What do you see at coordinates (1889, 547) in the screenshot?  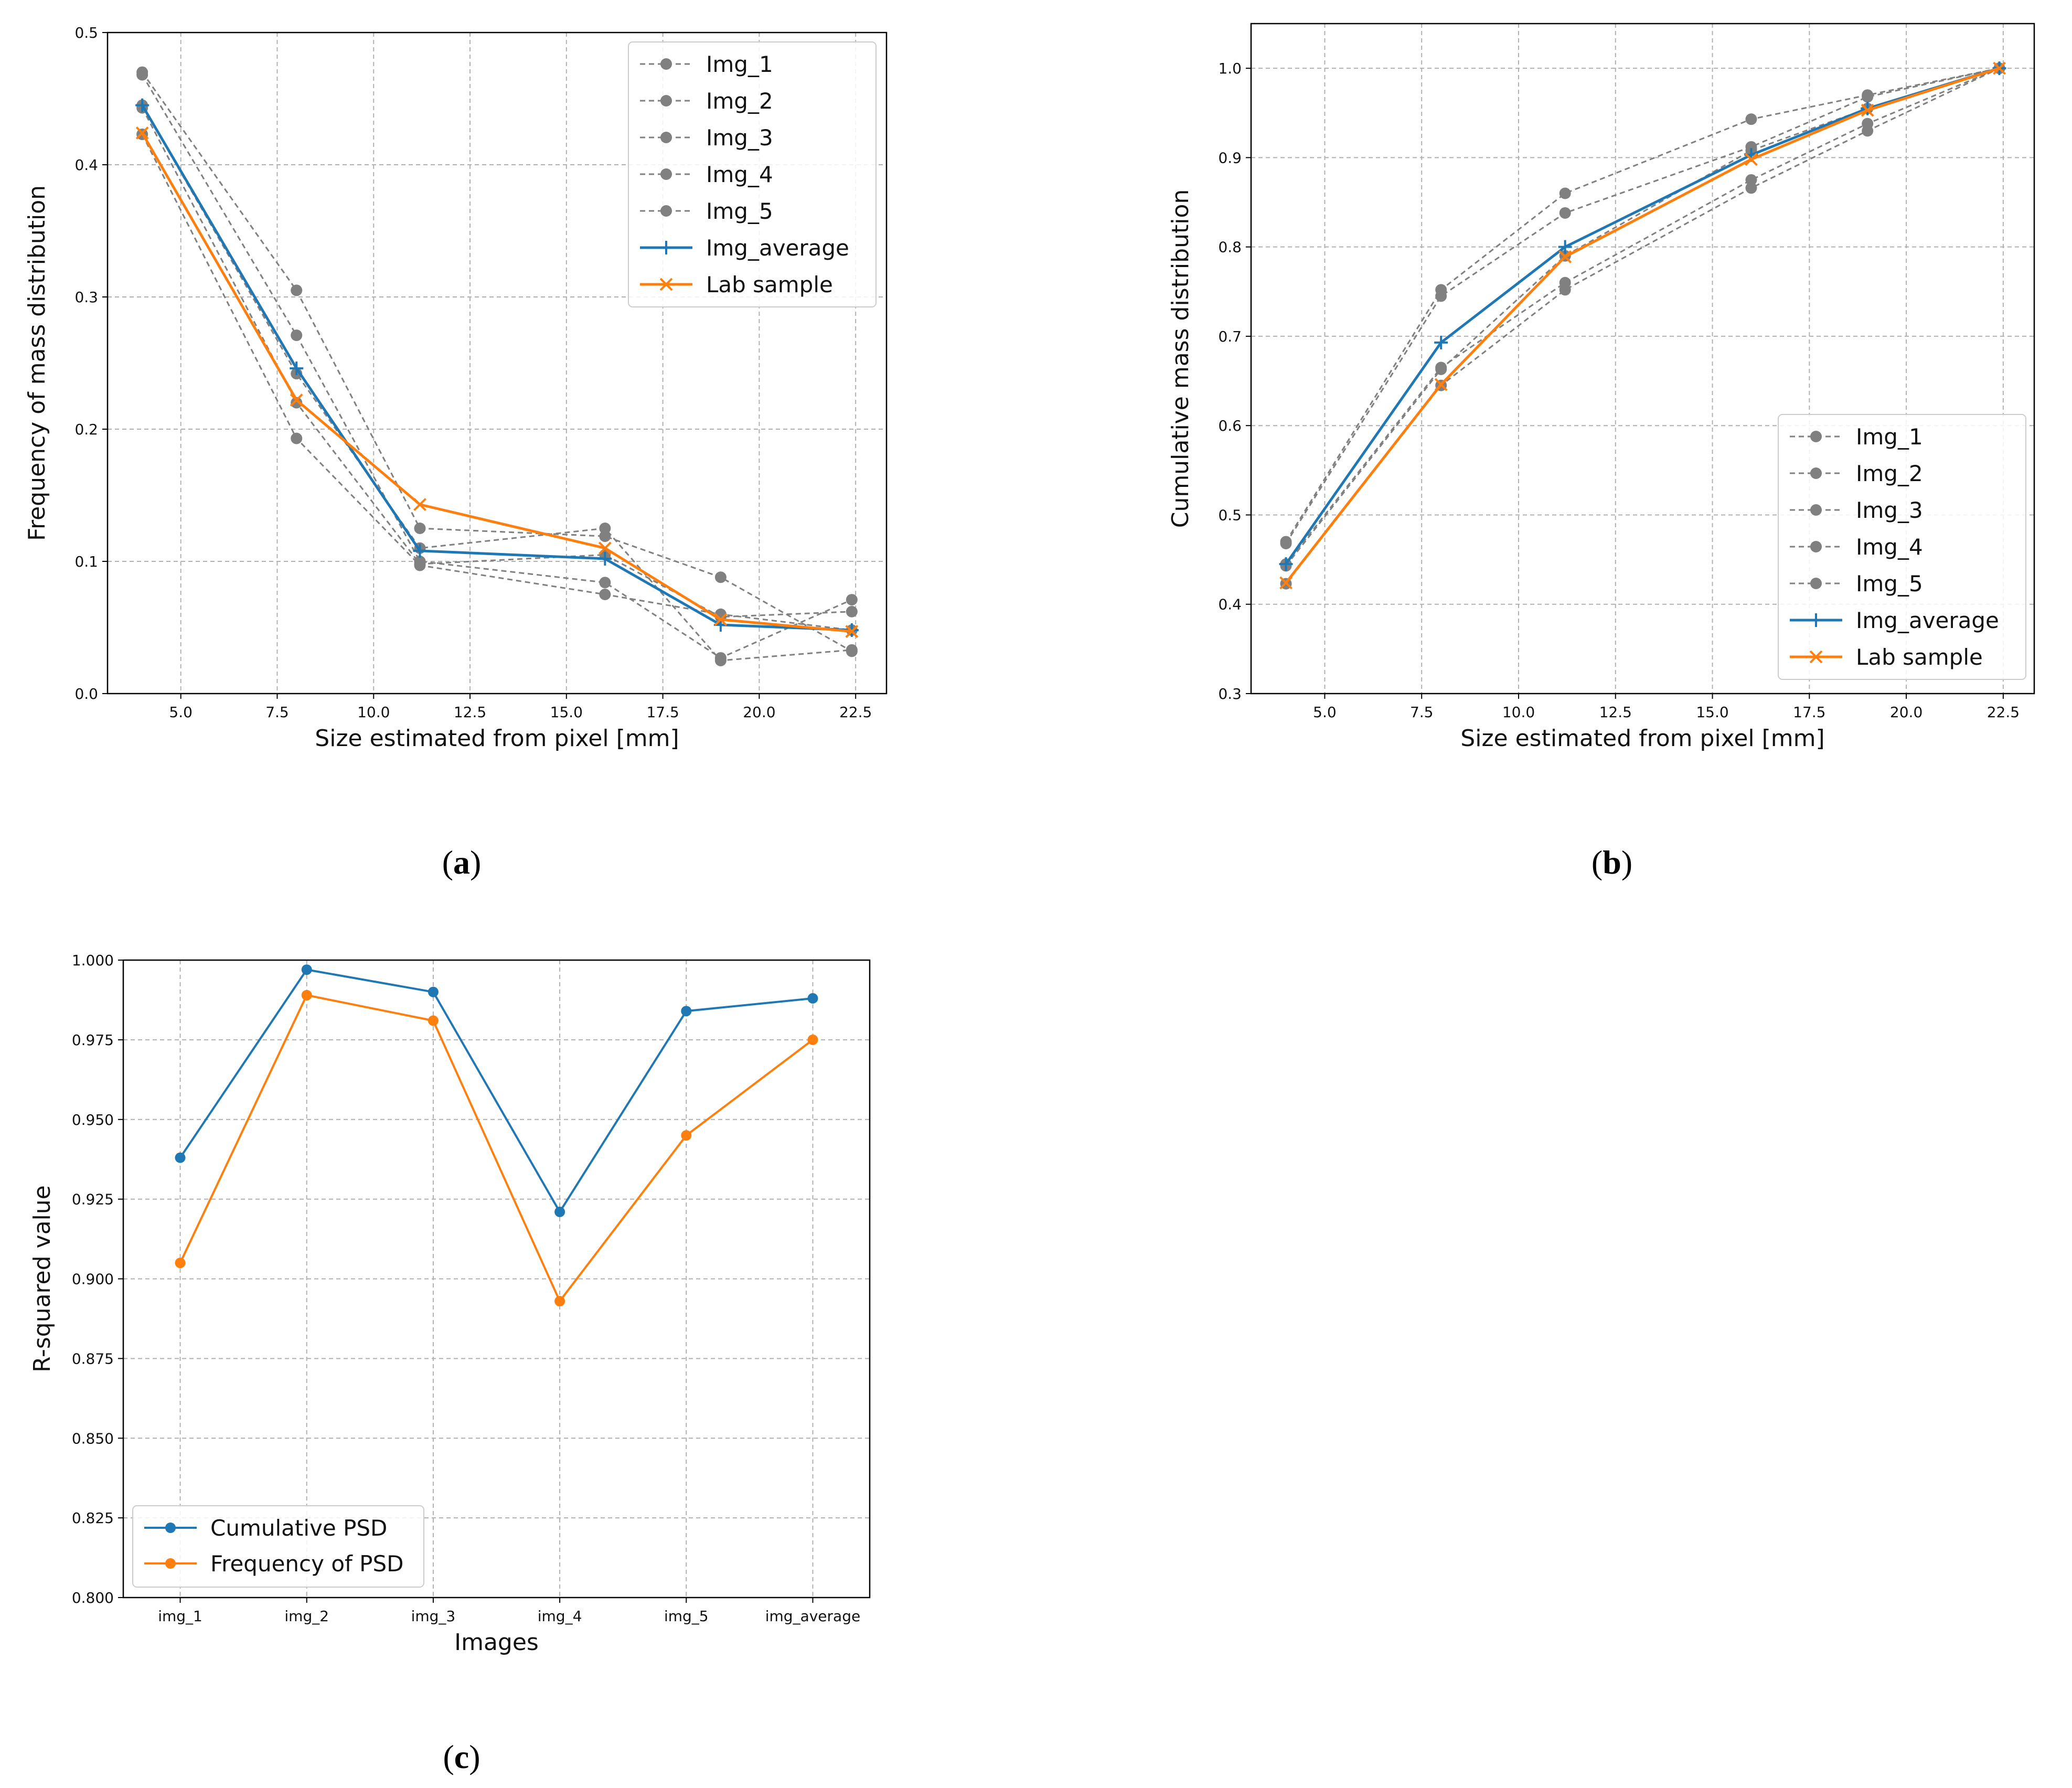 I see `legend-label: Img_4` at bounding box center [1889, 547].